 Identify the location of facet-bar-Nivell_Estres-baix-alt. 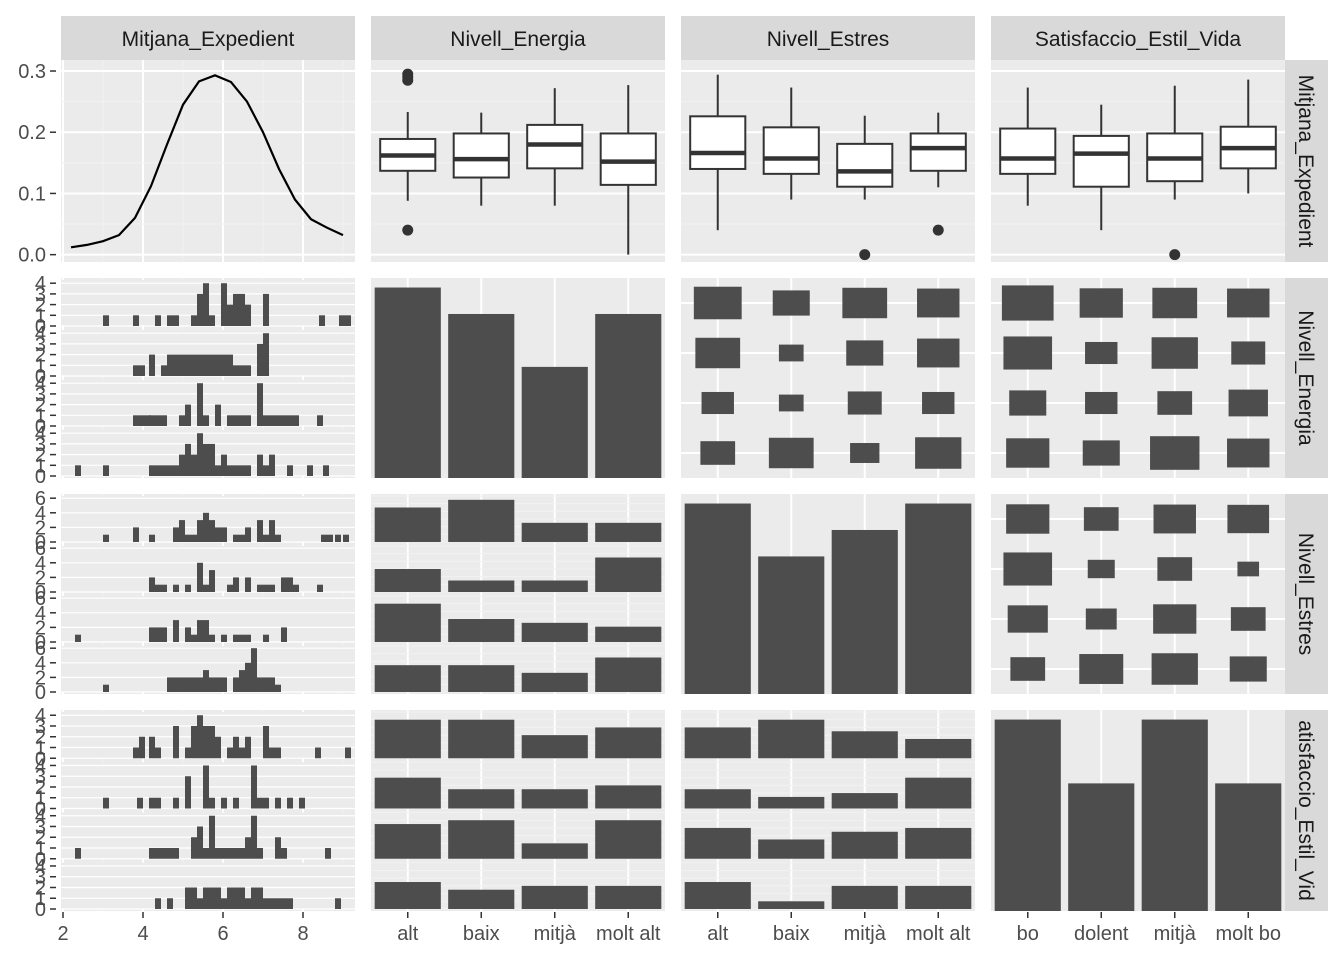
(407, 580).